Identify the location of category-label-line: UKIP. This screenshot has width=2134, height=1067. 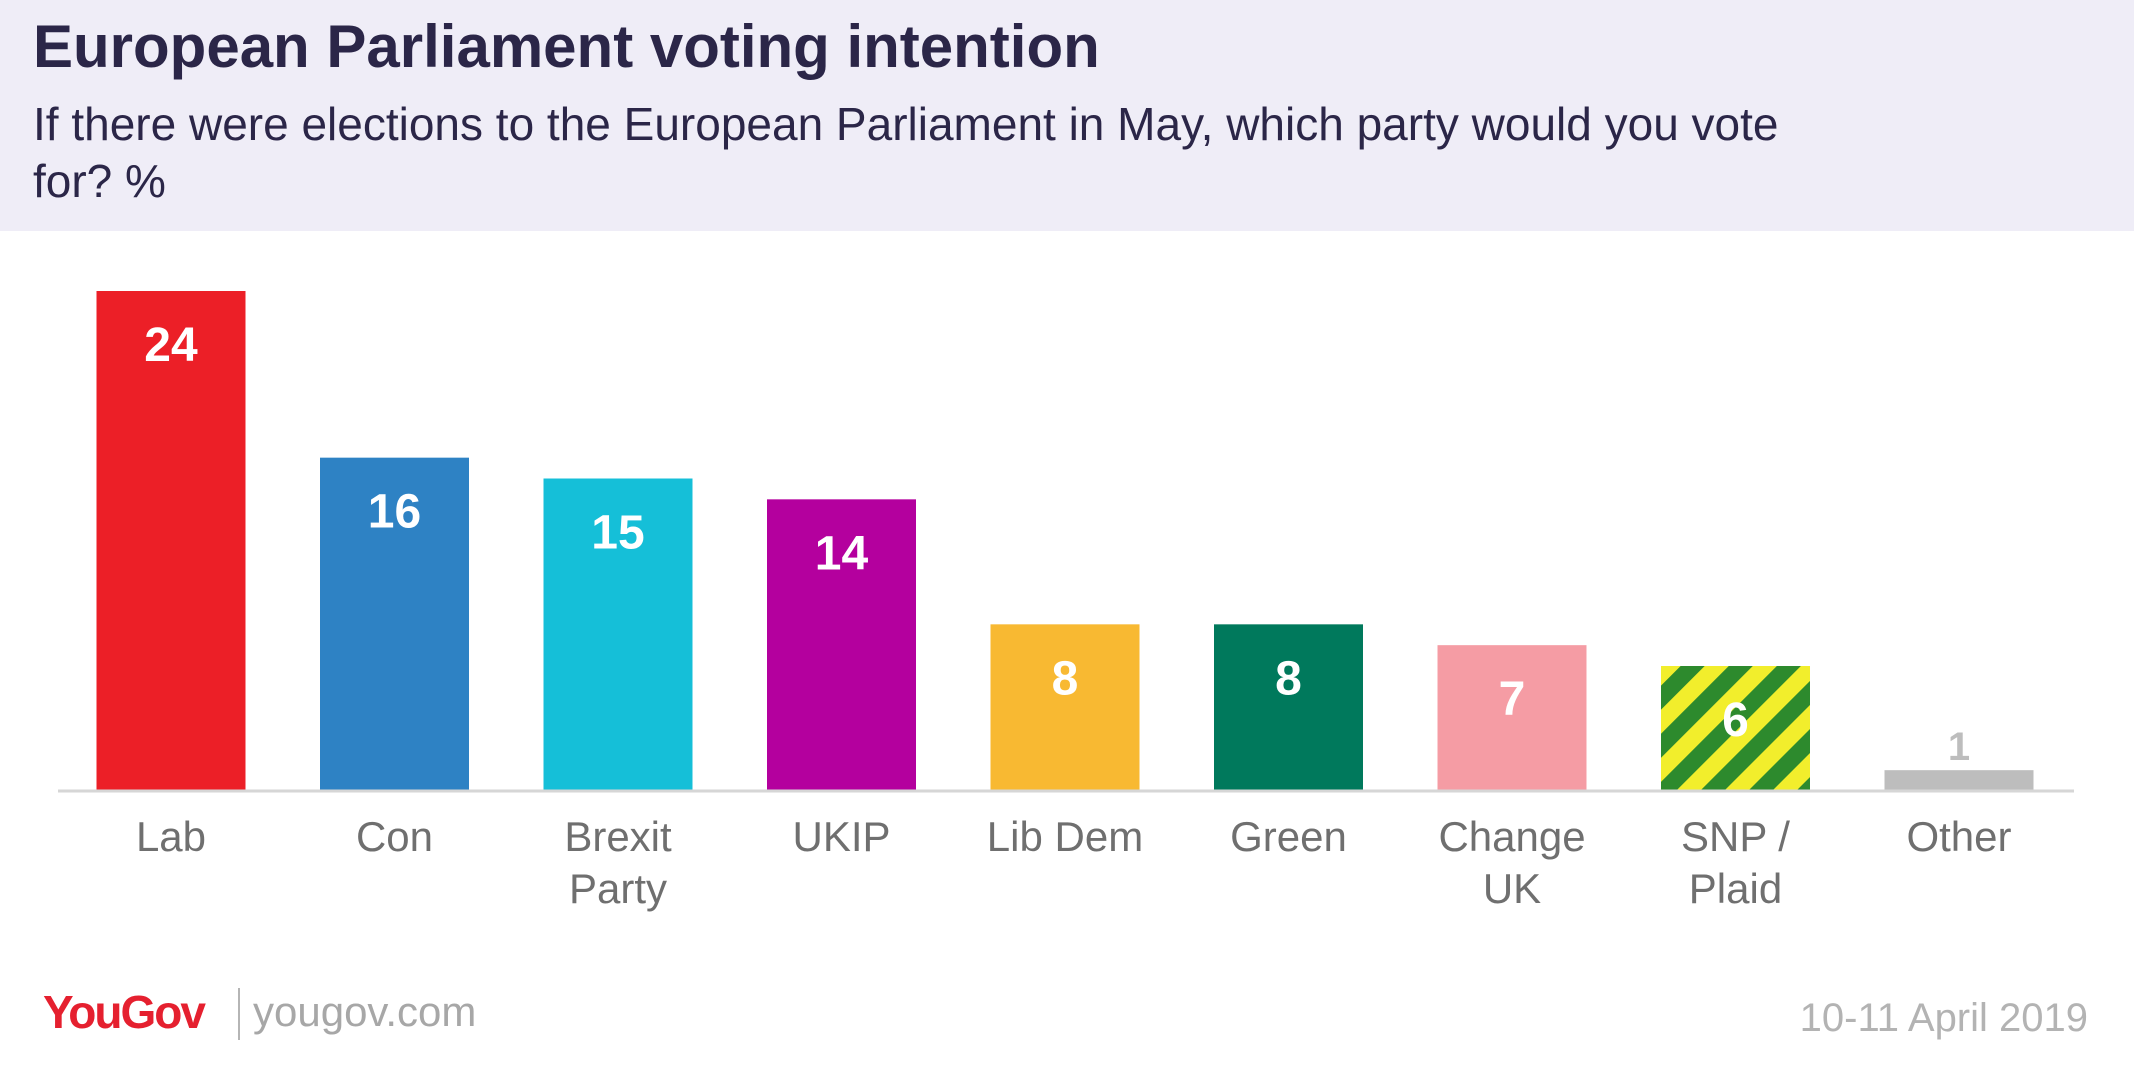
(841, 836).